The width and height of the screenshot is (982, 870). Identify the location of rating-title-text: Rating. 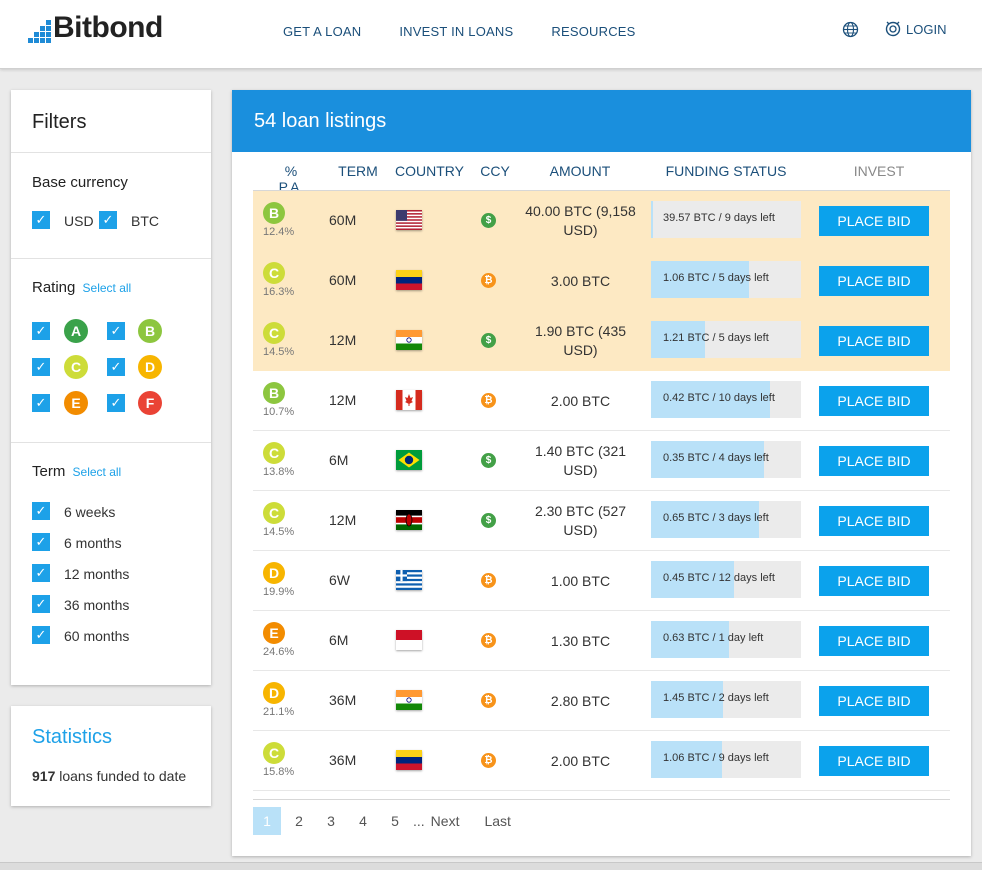
(54, 287).